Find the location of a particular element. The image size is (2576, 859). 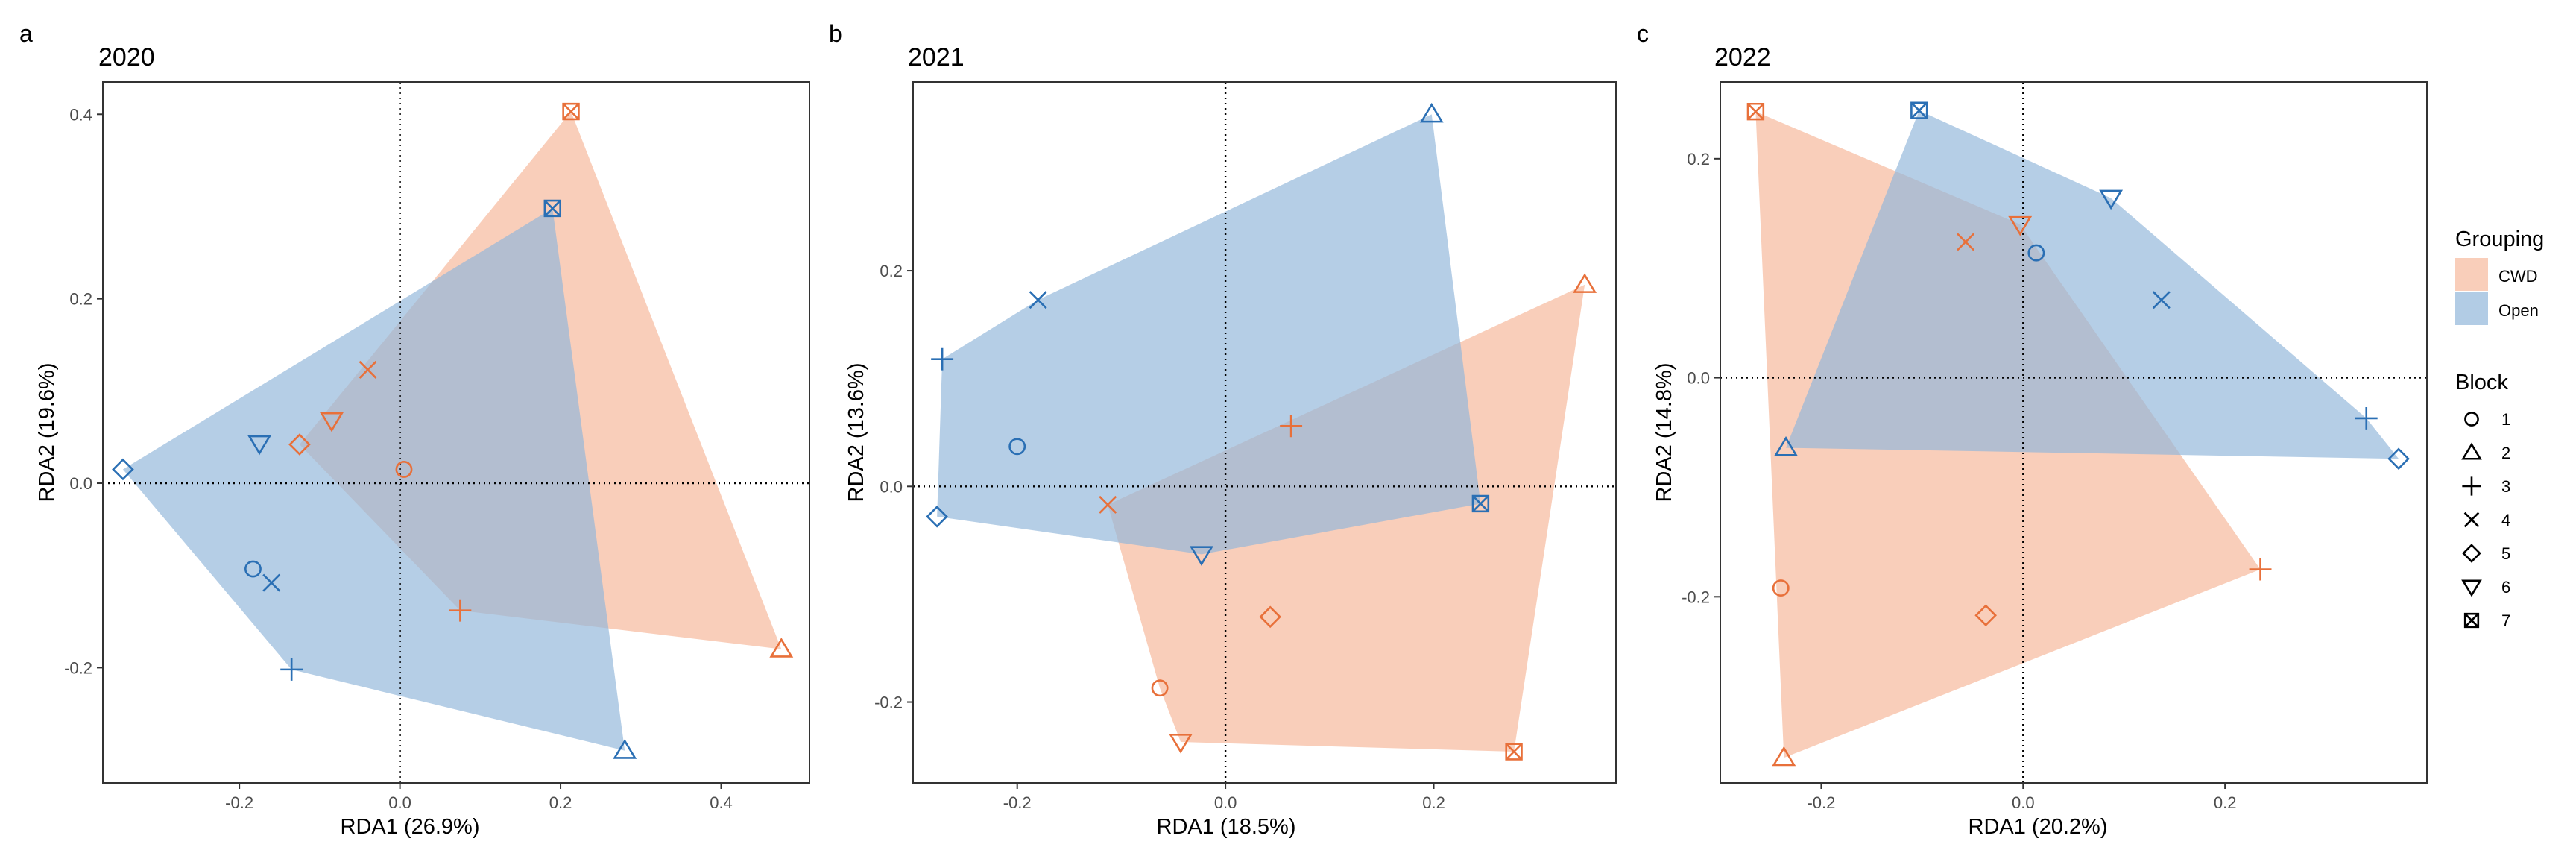

legend-grouping-title: Grouping is located at coordinates (2499, 239).